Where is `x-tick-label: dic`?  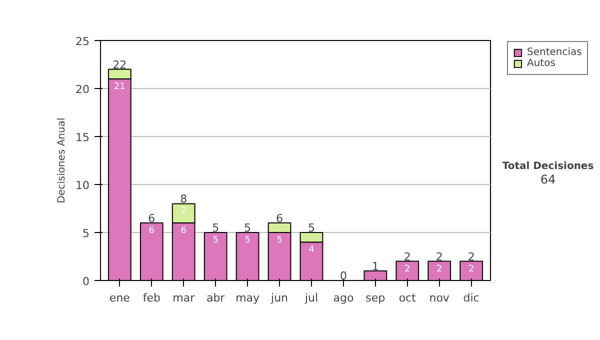
x-tick-label: dic is located at coordinates (471, 298).